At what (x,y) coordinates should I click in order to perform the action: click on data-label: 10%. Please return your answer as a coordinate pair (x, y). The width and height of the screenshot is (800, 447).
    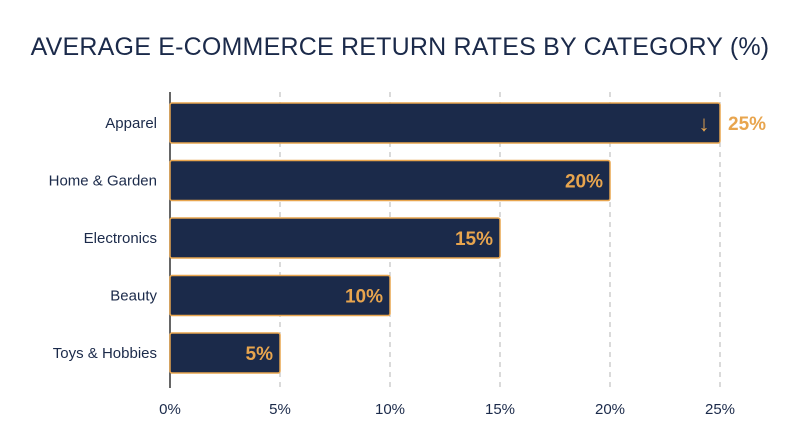
    Looking at the image, I should click on (364, 297).